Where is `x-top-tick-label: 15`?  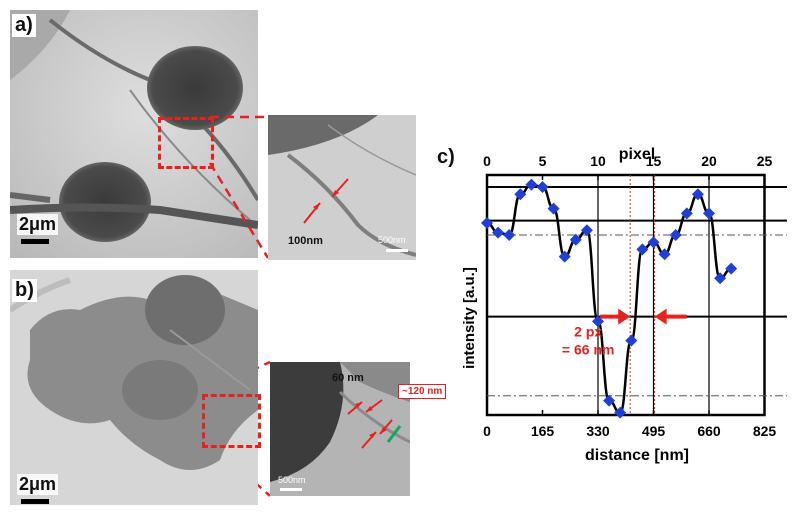 x-top-tick-label: 15 is located at coordinates (654, 161).